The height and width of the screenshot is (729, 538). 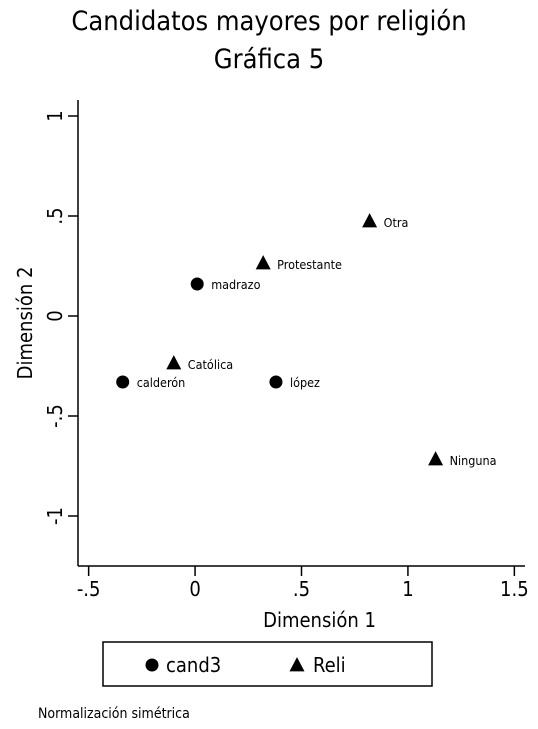 What do you see at coordinates (194, 589) in the screenshot?
I see `x-tick-label: 0` at bounding box center [194, 589].